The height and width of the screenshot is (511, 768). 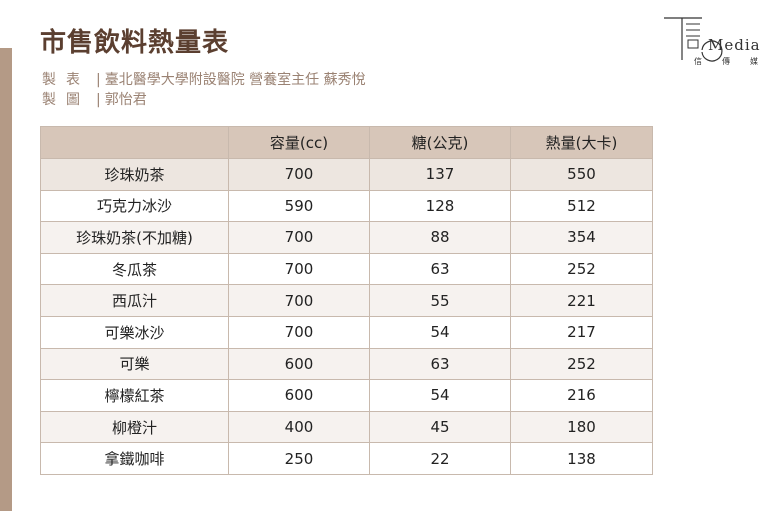 I want to click on table-row: 可樂 600 63 252, so click(x=346, y=364).